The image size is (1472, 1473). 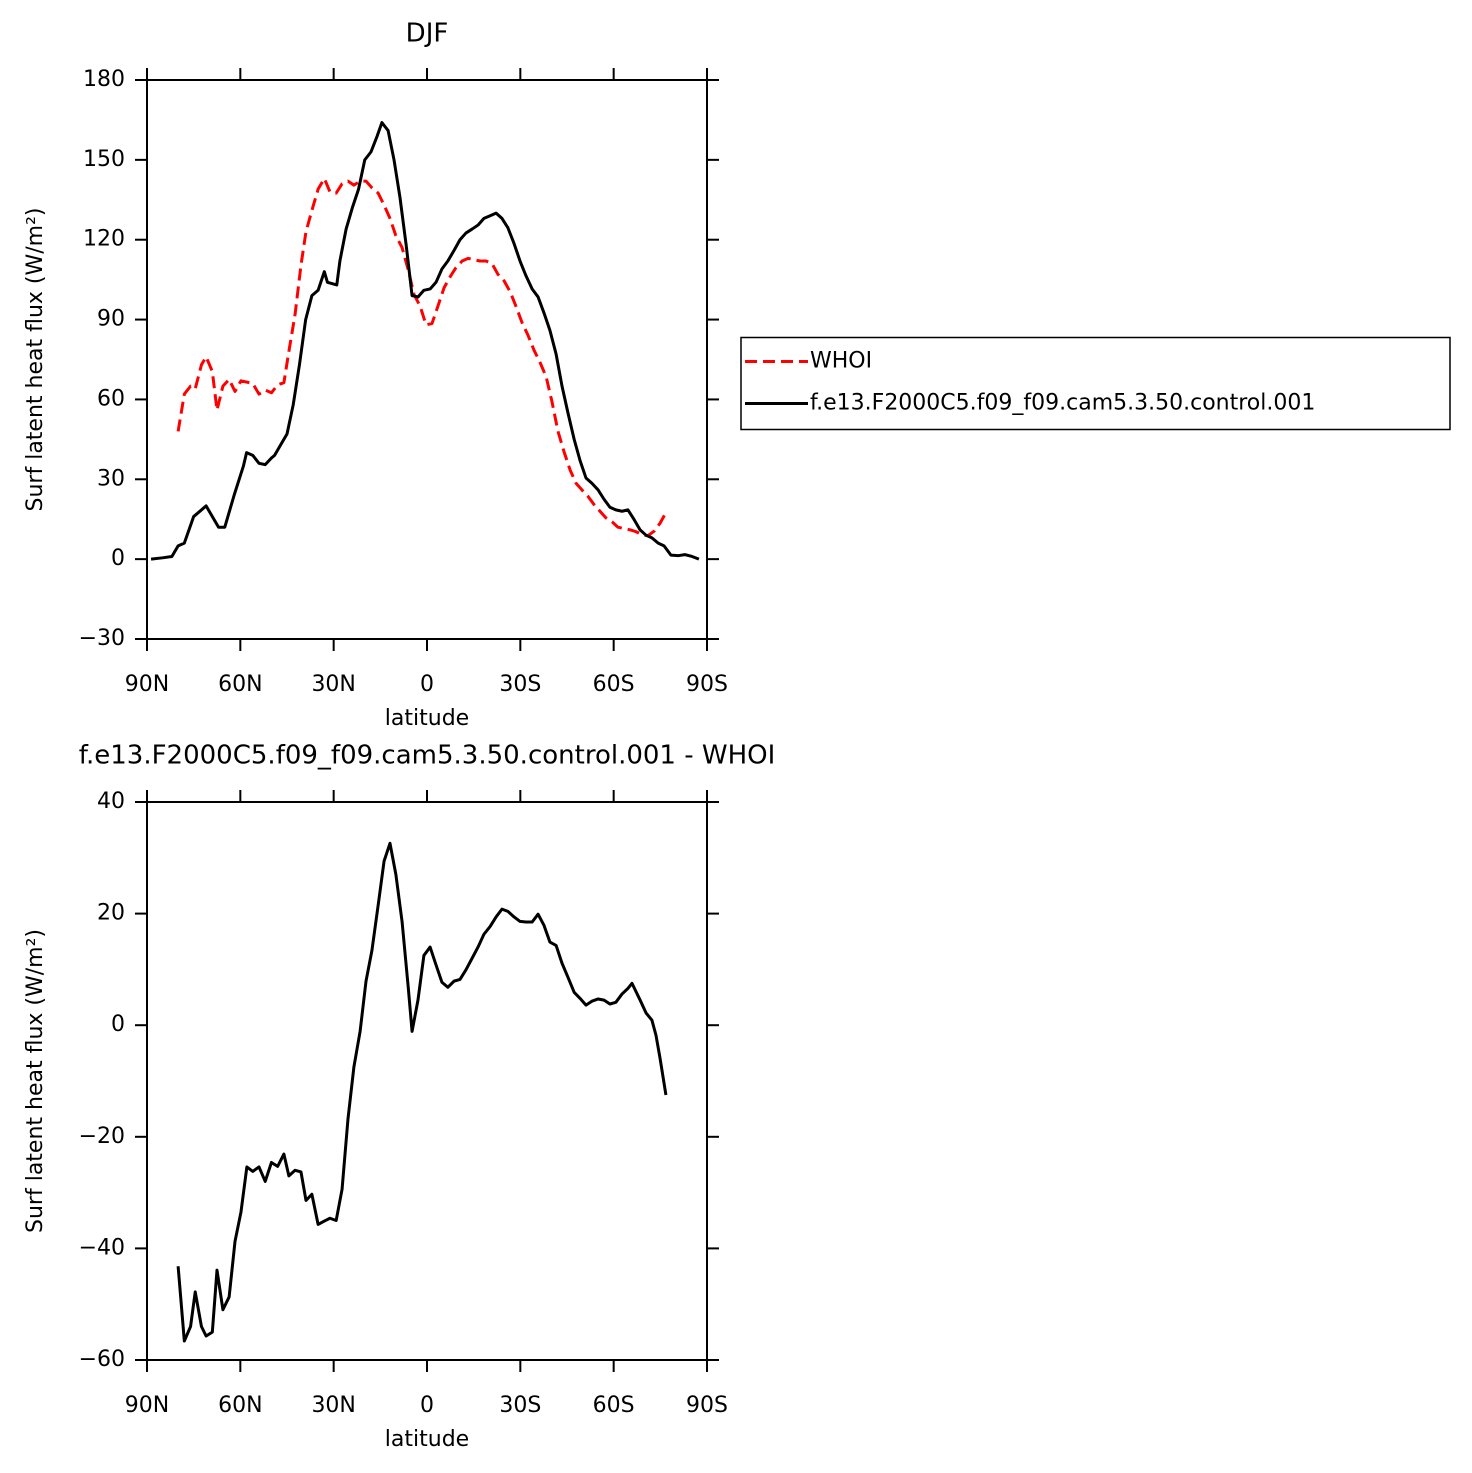 I want to click on y-tick-label: 60, so click(x=111, y=398).